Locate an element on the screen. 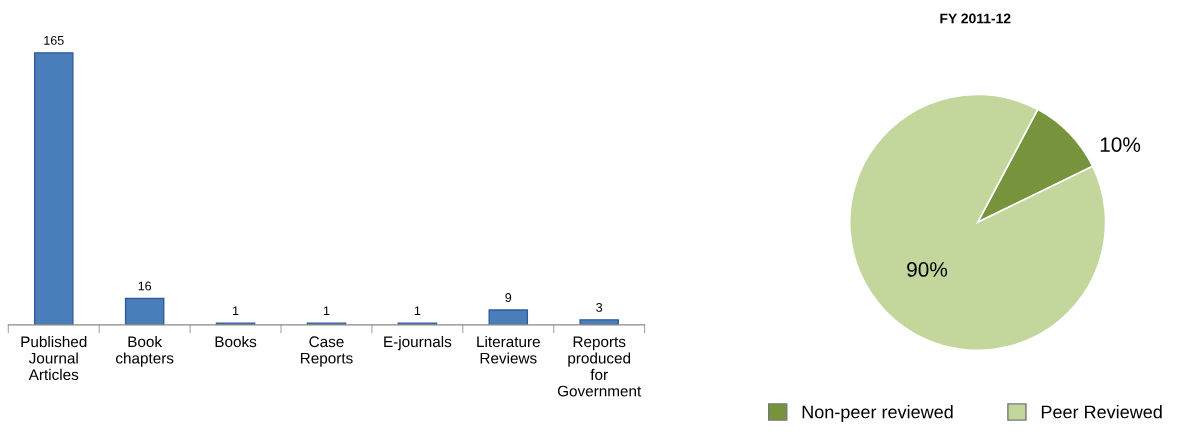  legend-label: Non-peer reviewed is located at coordinates (877, 413).